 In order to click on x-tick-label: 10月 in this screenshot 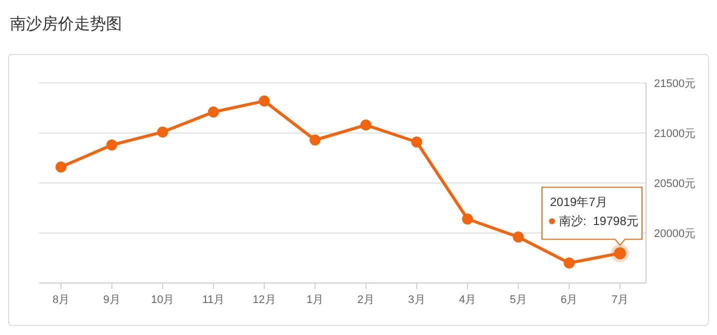, I will do `click(162, 300)`.